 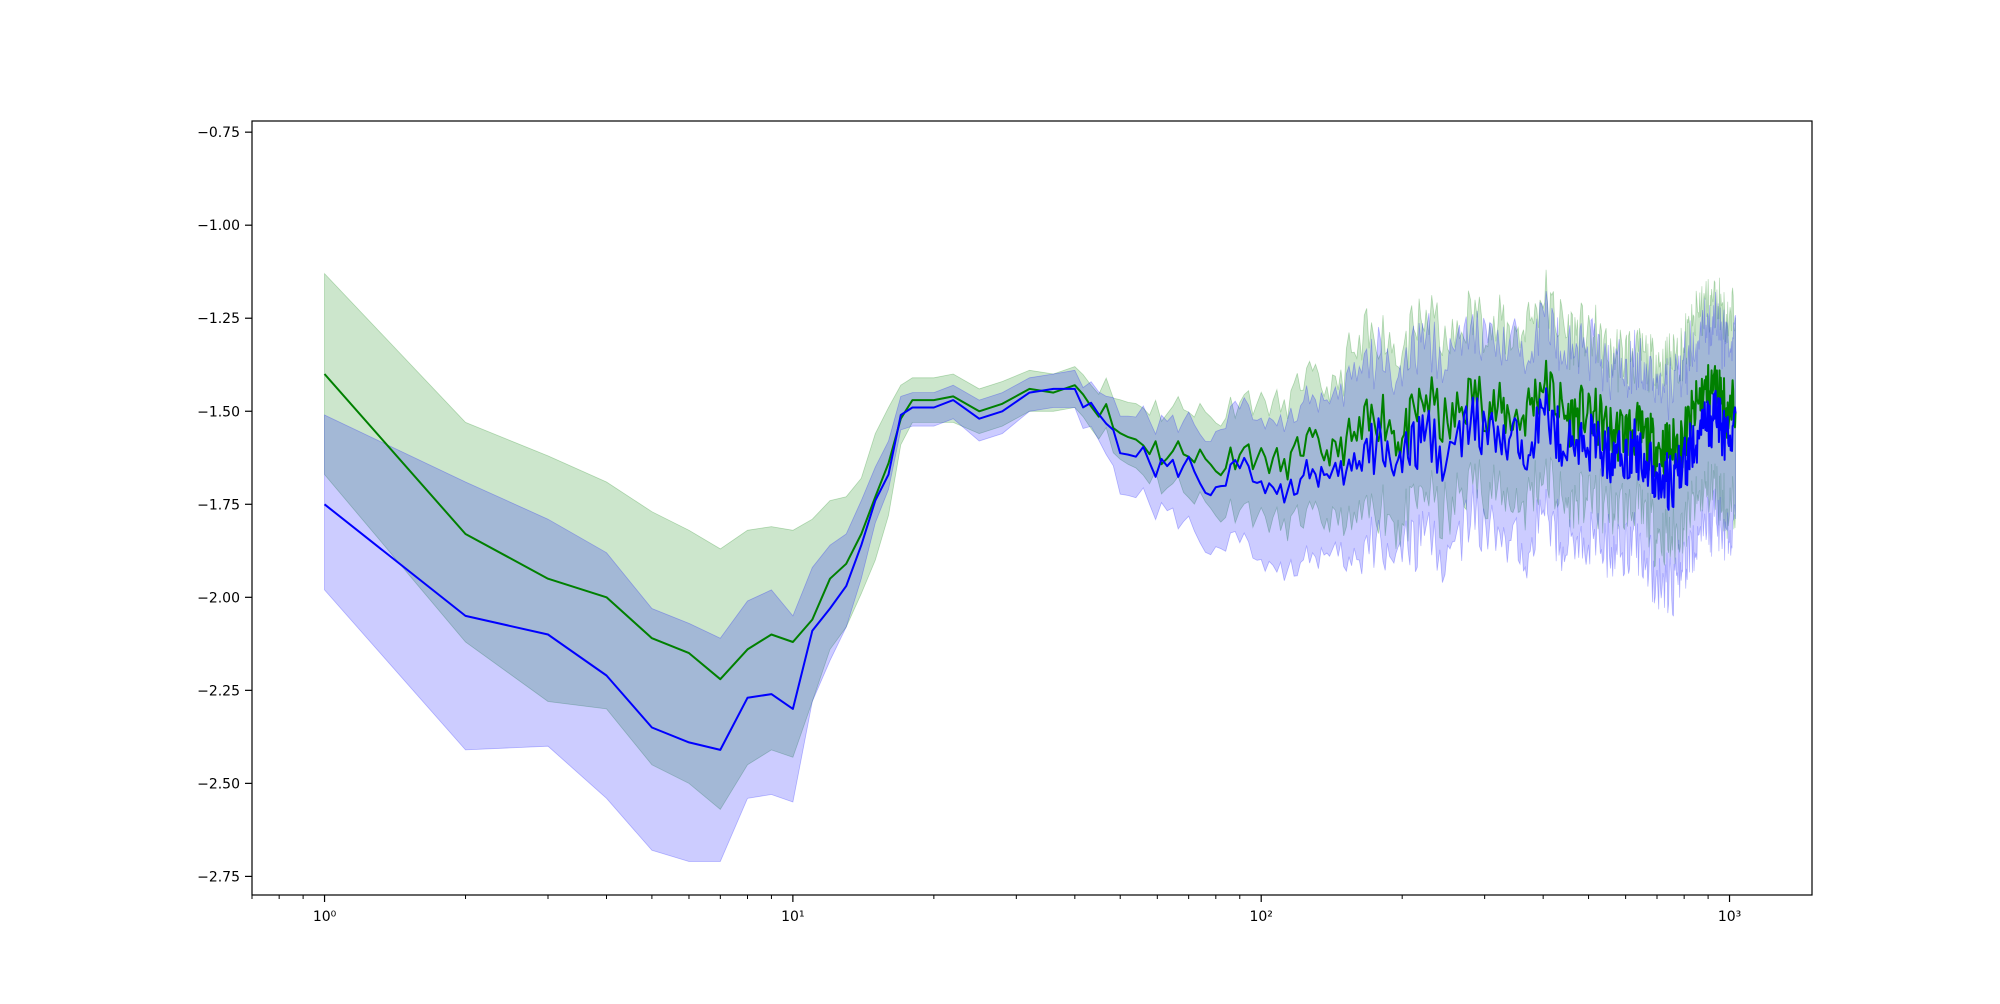 What do you see at coordinates (325, 917) in the screenshot?
I see `x-tick-label: 10⁰` at bounding box center [325, 917].